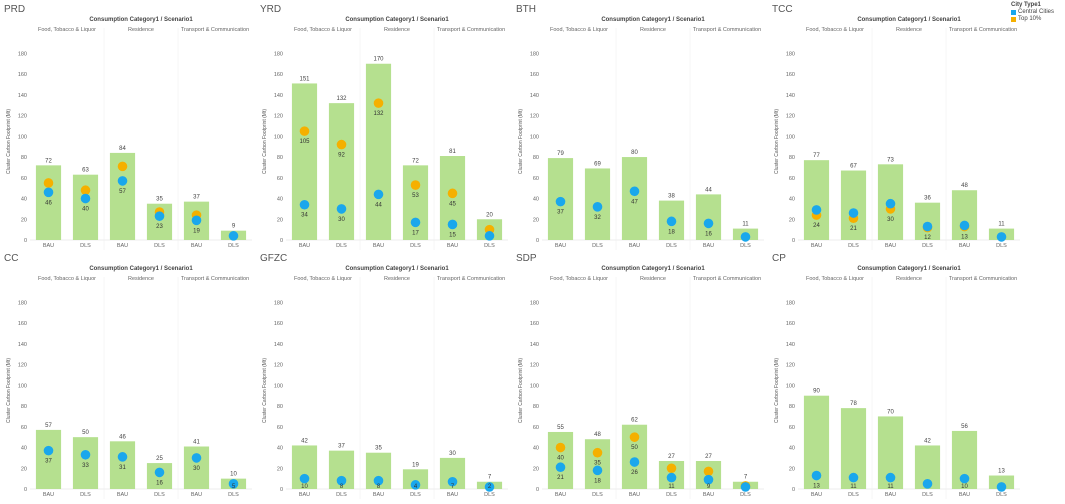 Image resolution: width=1065 pixels, height=504 pixels. What do you see at coordinates (122, 468) in the screenshot?
I see `point-value-label: 31` at bounding box center [122, 468].